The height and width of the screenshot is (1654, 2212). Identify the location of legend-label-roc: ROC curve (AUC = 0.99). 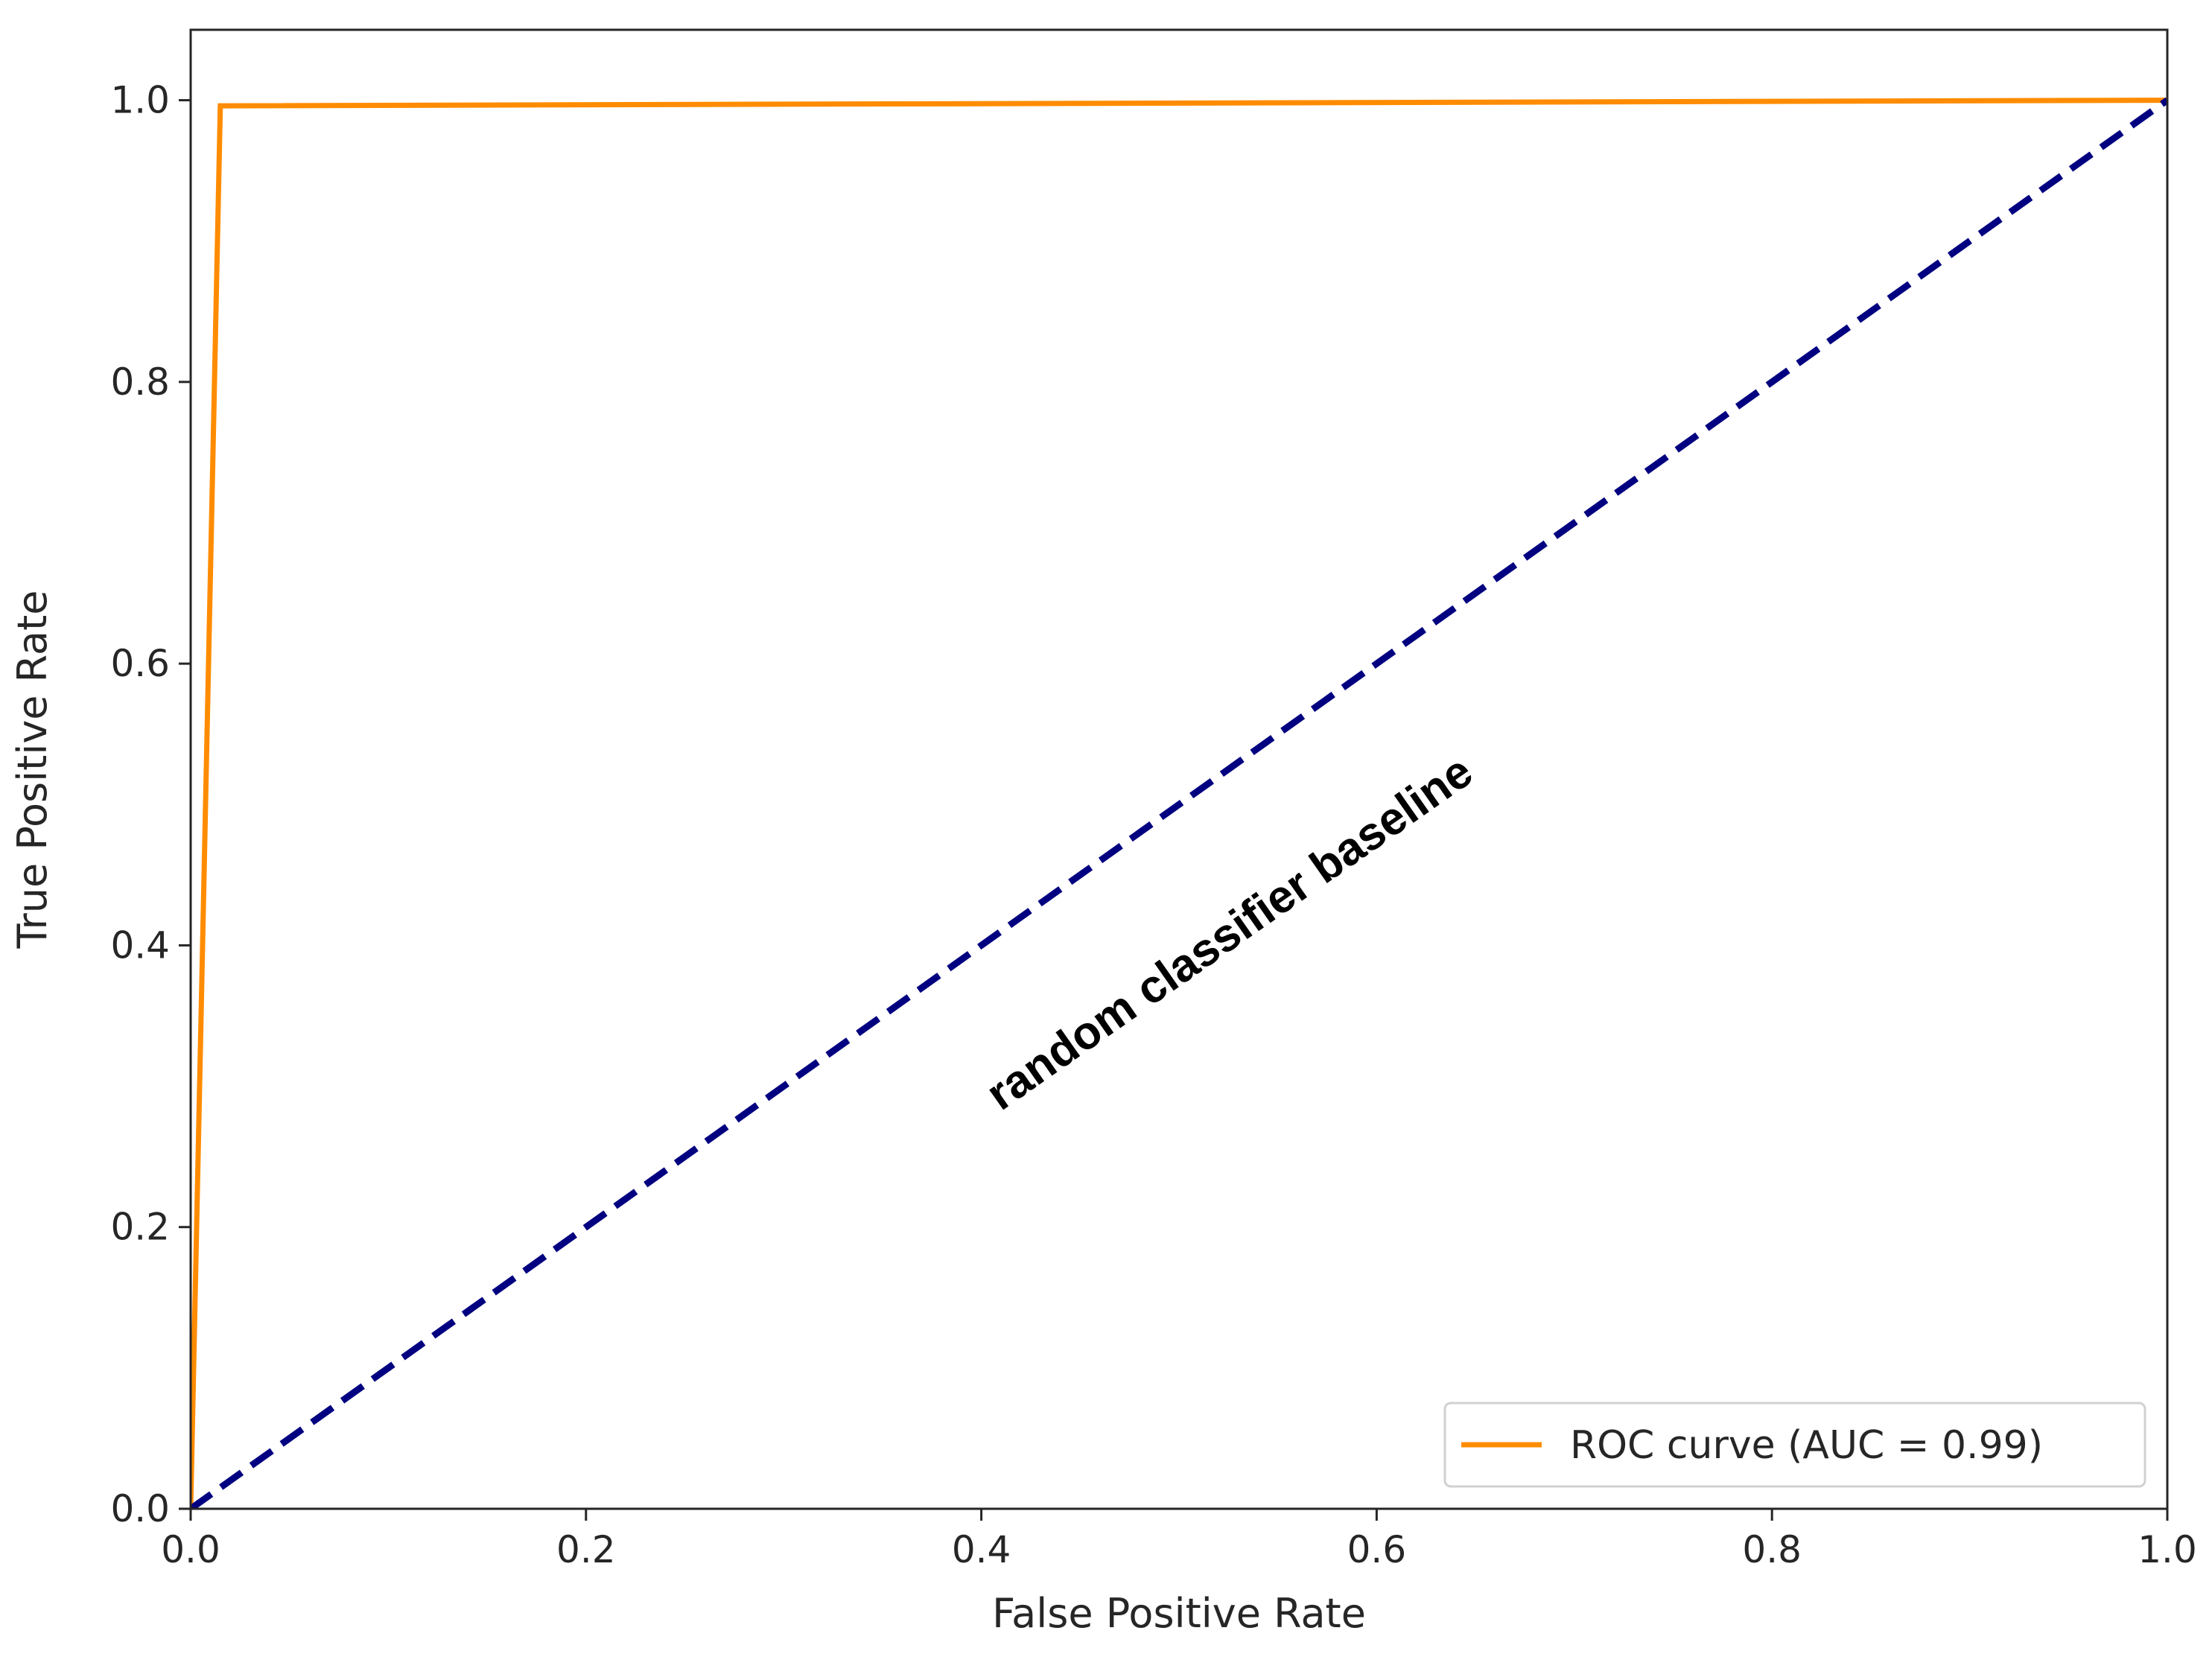
(1806, 1445).